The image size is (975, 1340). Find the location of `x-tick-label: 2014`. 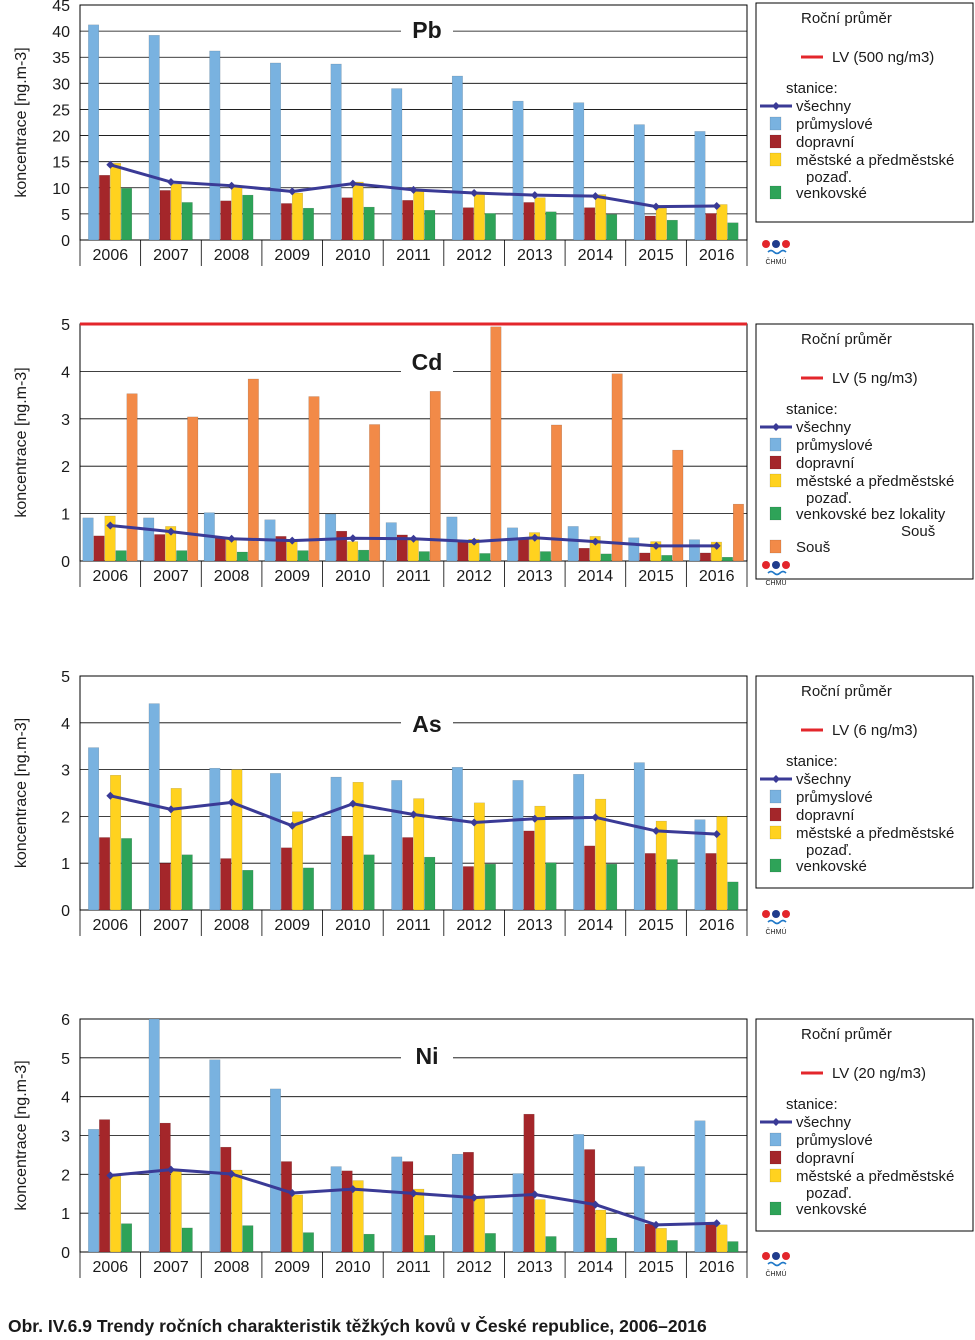

x-tick-label: 2014 is located at coordinates (596, 1267).